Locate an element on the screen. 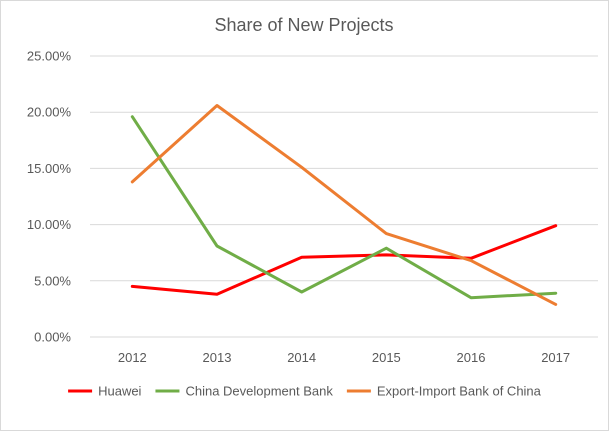 Image resolution: width=609 pixels, height=431 pixels. legend-label: China Development Bank is located at coordinates (259, 391).